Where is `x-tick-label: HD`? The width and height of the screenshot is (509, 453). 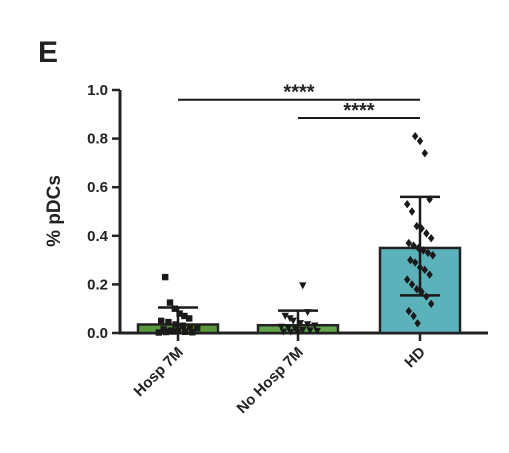
x-tick-label: HD is located at coordinates (414, 357).